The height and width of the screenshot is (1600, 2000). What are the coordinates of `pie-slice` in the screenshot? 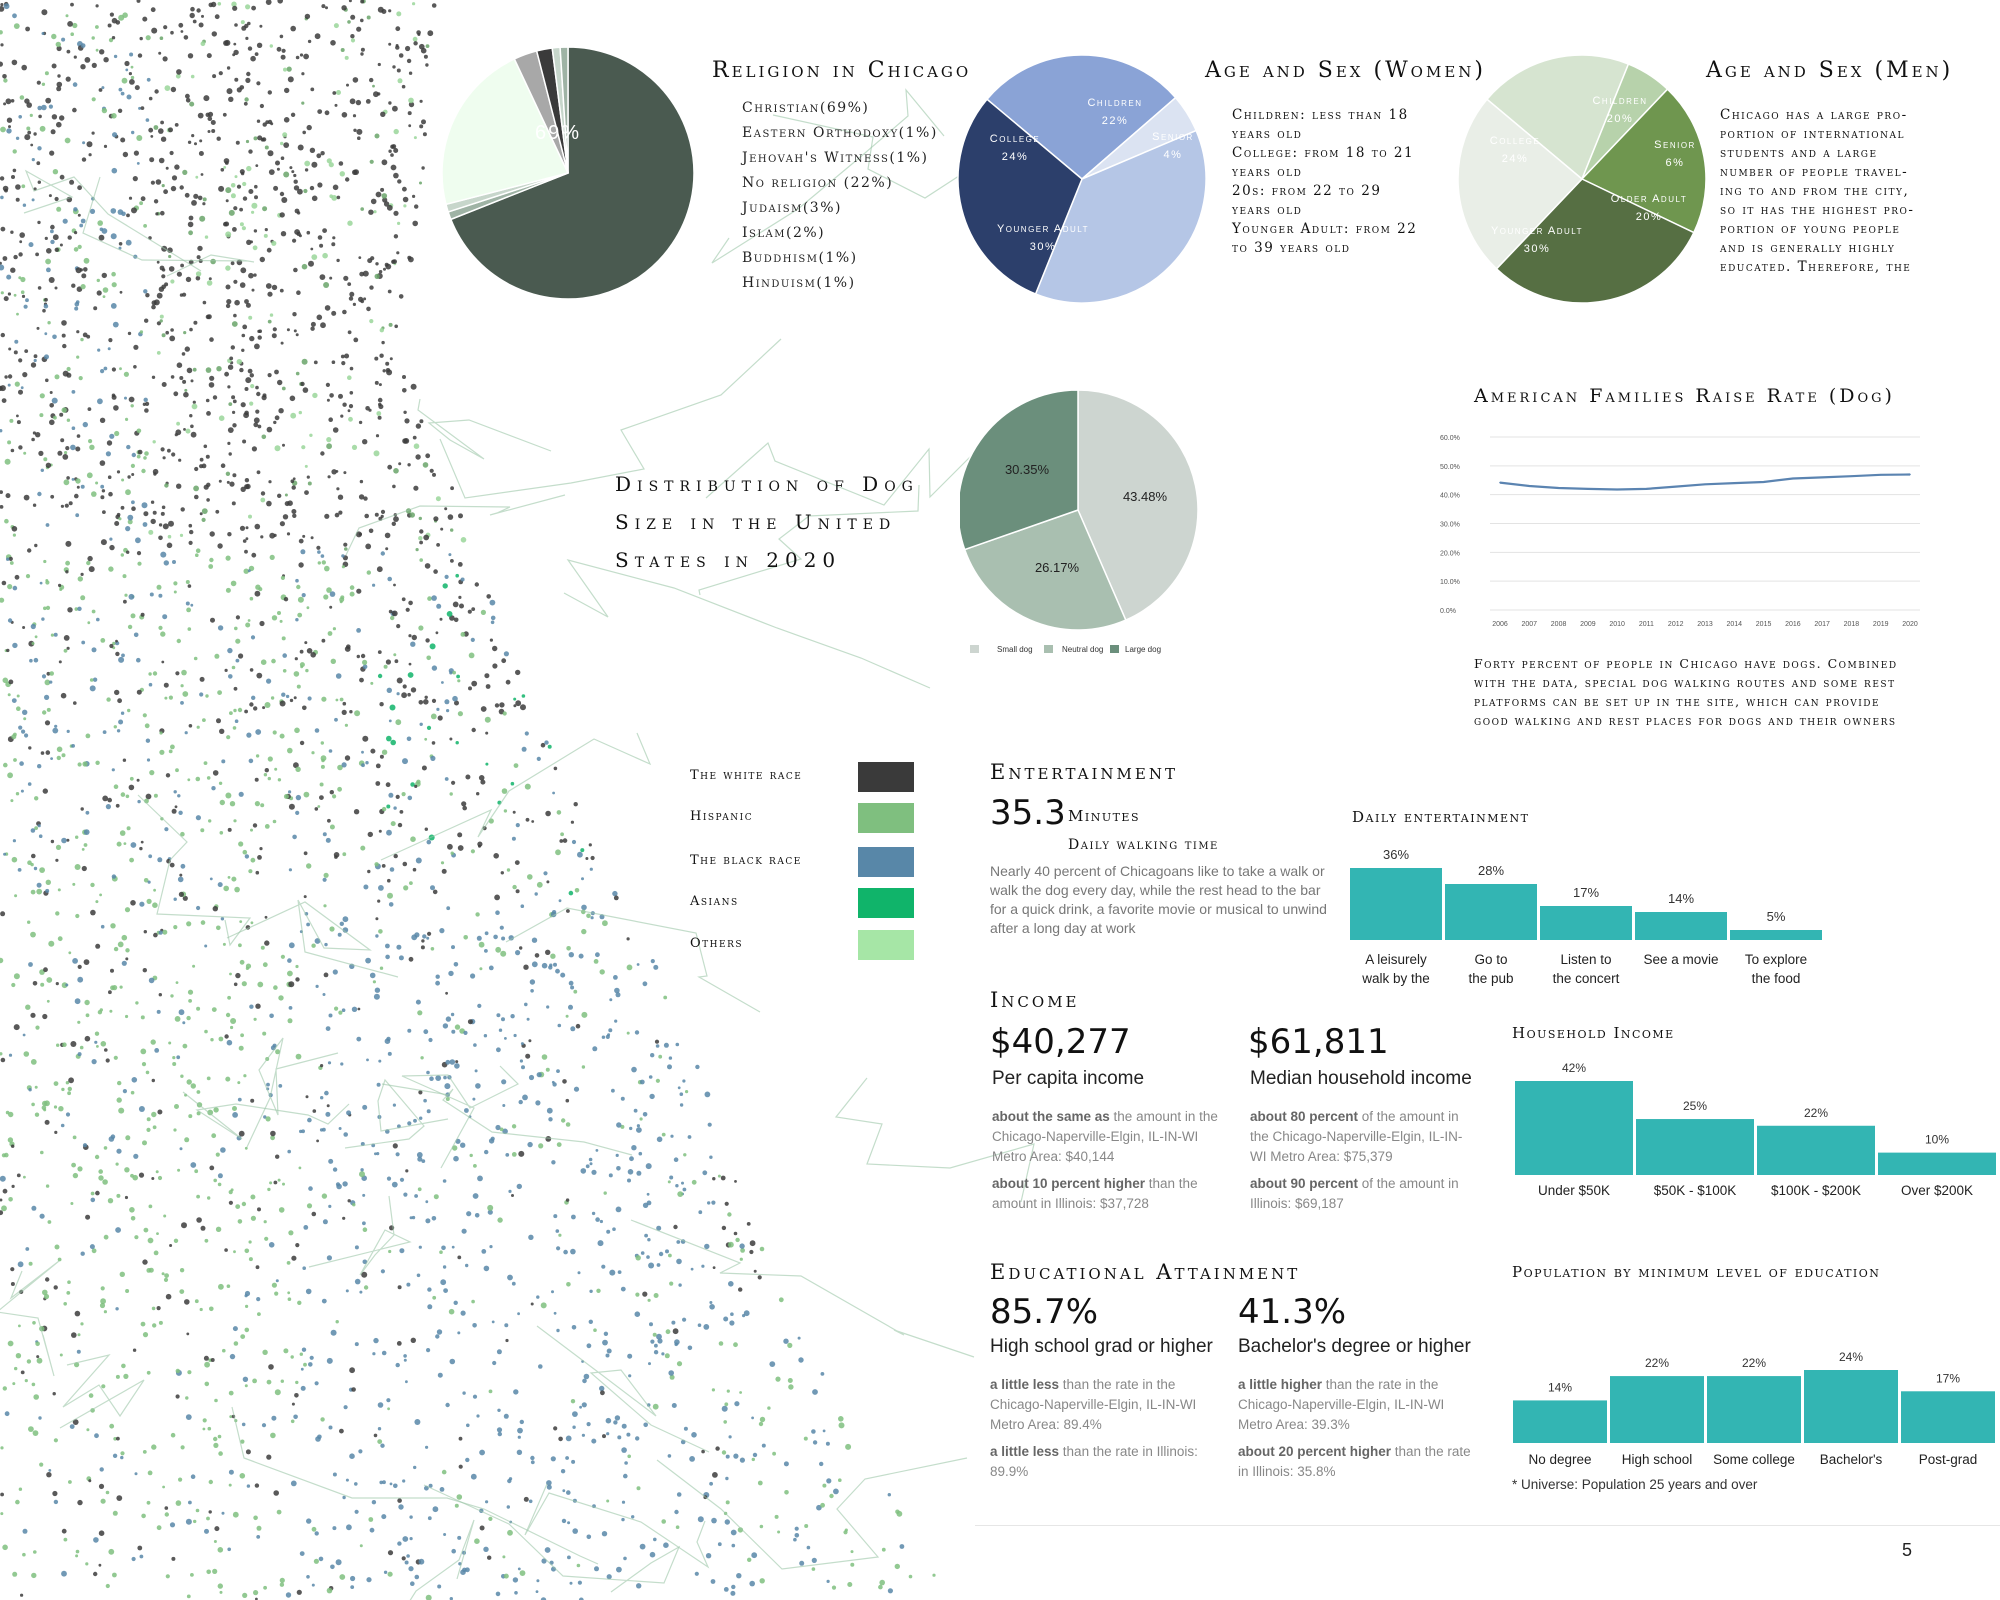 It's located at (1081, 117).